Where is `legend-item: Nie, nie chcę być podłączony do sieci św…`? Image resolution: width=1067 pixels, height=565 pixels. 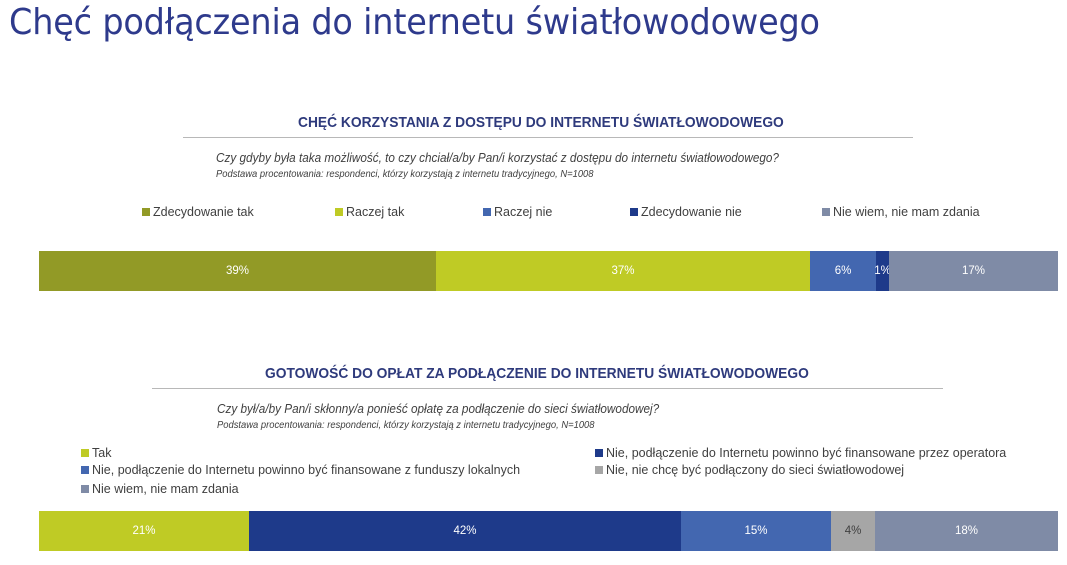 legend-item: Nie, nie chcę być podłączony do sieci św… is located at coordinates (749, 470).